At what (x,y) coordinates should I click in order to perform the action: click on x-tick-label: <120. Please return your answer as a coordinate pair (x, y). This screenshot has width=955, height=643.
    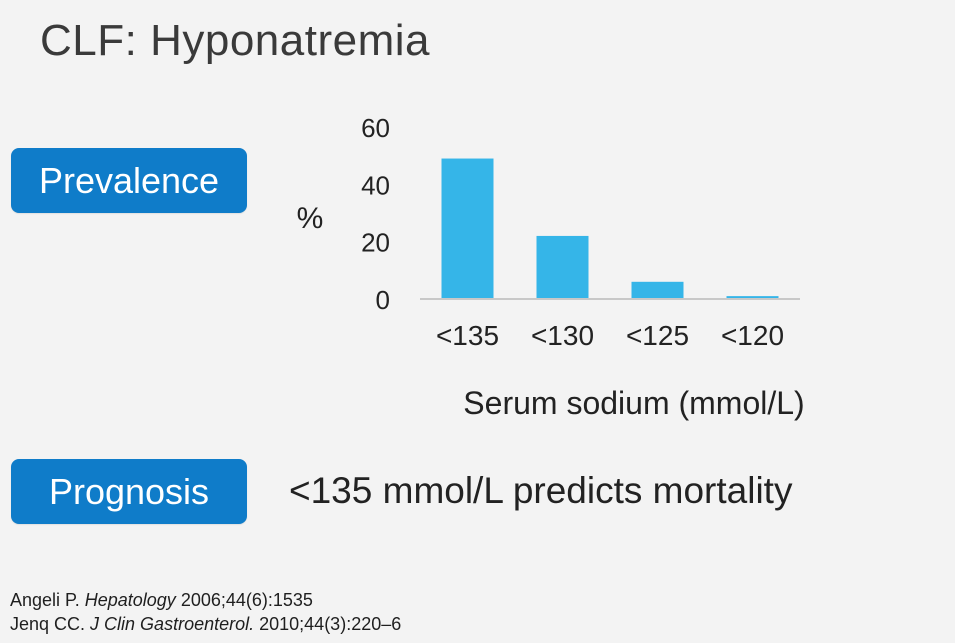
    Looking at the image, I should click on (752, 335).